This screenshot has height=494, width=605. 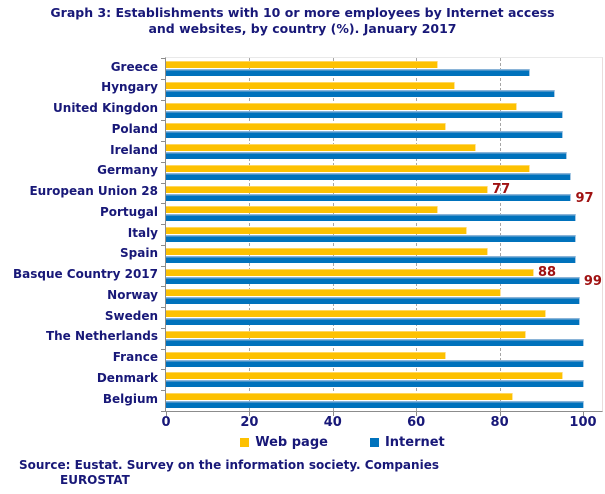 I want to click on legend-label-internet: Internet, so click(x=414, y=442).